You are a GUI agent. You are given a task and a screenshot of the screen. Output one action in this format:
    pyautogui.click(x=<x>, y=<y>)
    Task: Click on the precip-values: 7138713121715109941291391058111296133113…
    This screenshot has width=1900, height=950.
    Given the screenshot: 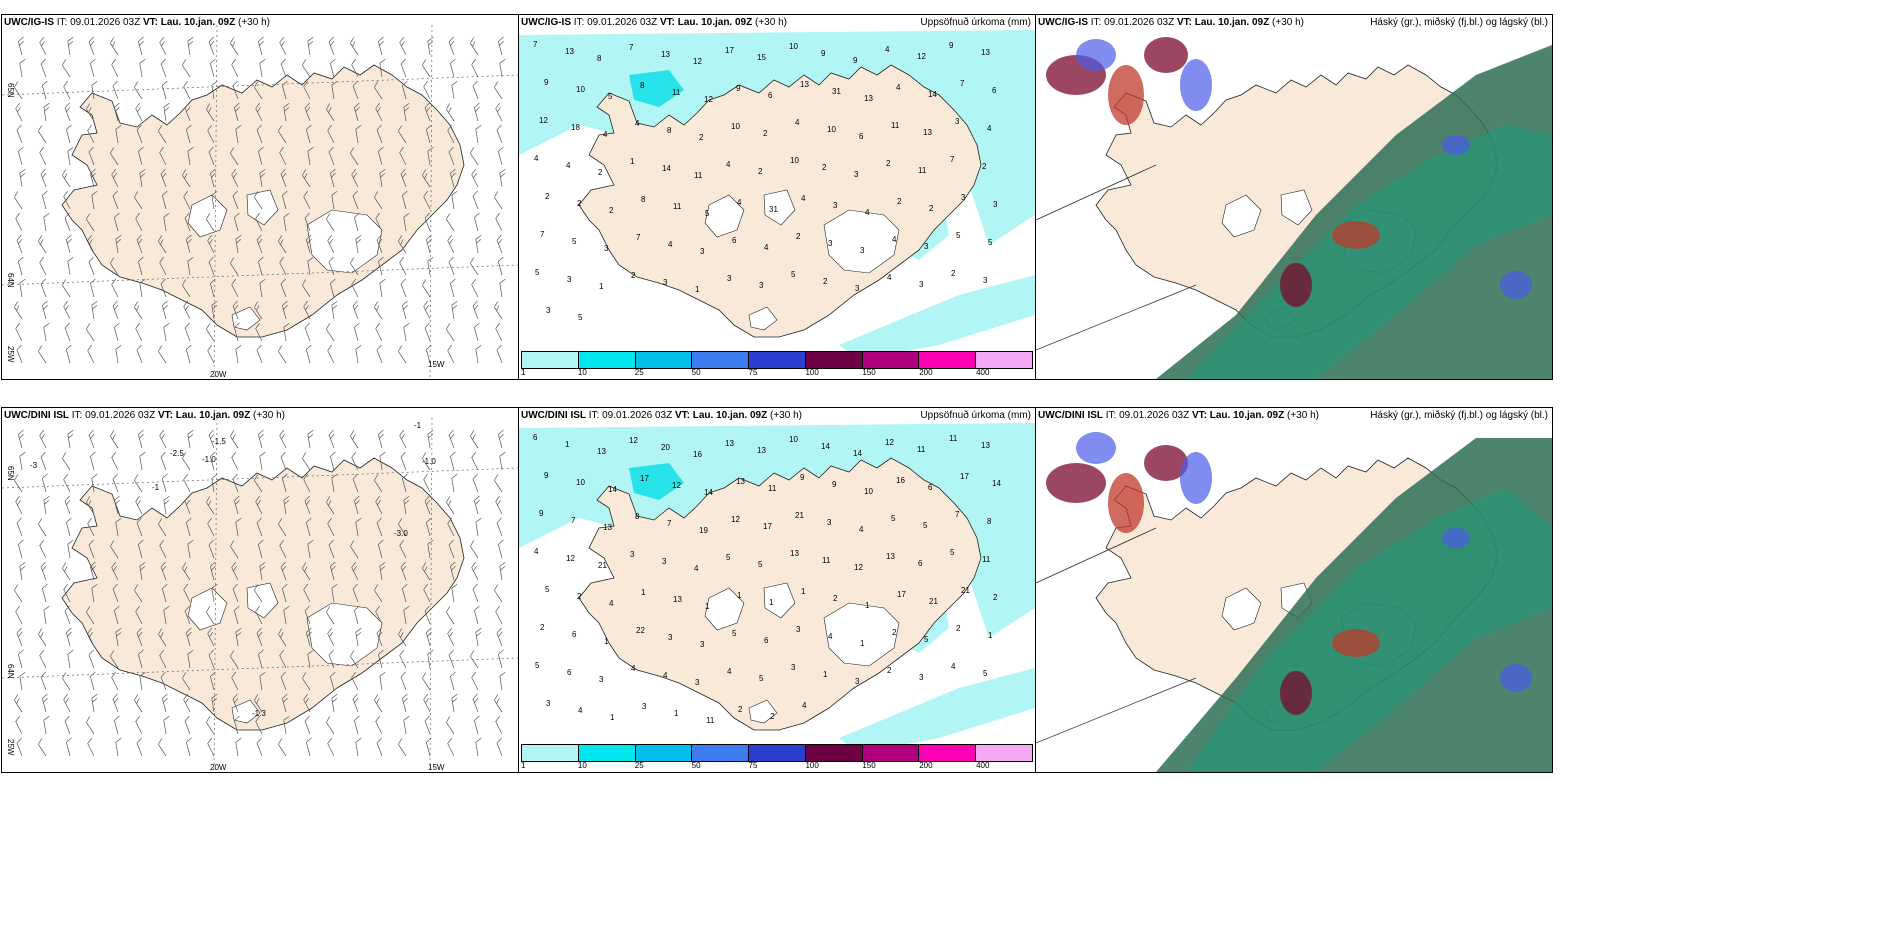 What is the action you would take?
    pyautogui.click(x=765, y=181)
    